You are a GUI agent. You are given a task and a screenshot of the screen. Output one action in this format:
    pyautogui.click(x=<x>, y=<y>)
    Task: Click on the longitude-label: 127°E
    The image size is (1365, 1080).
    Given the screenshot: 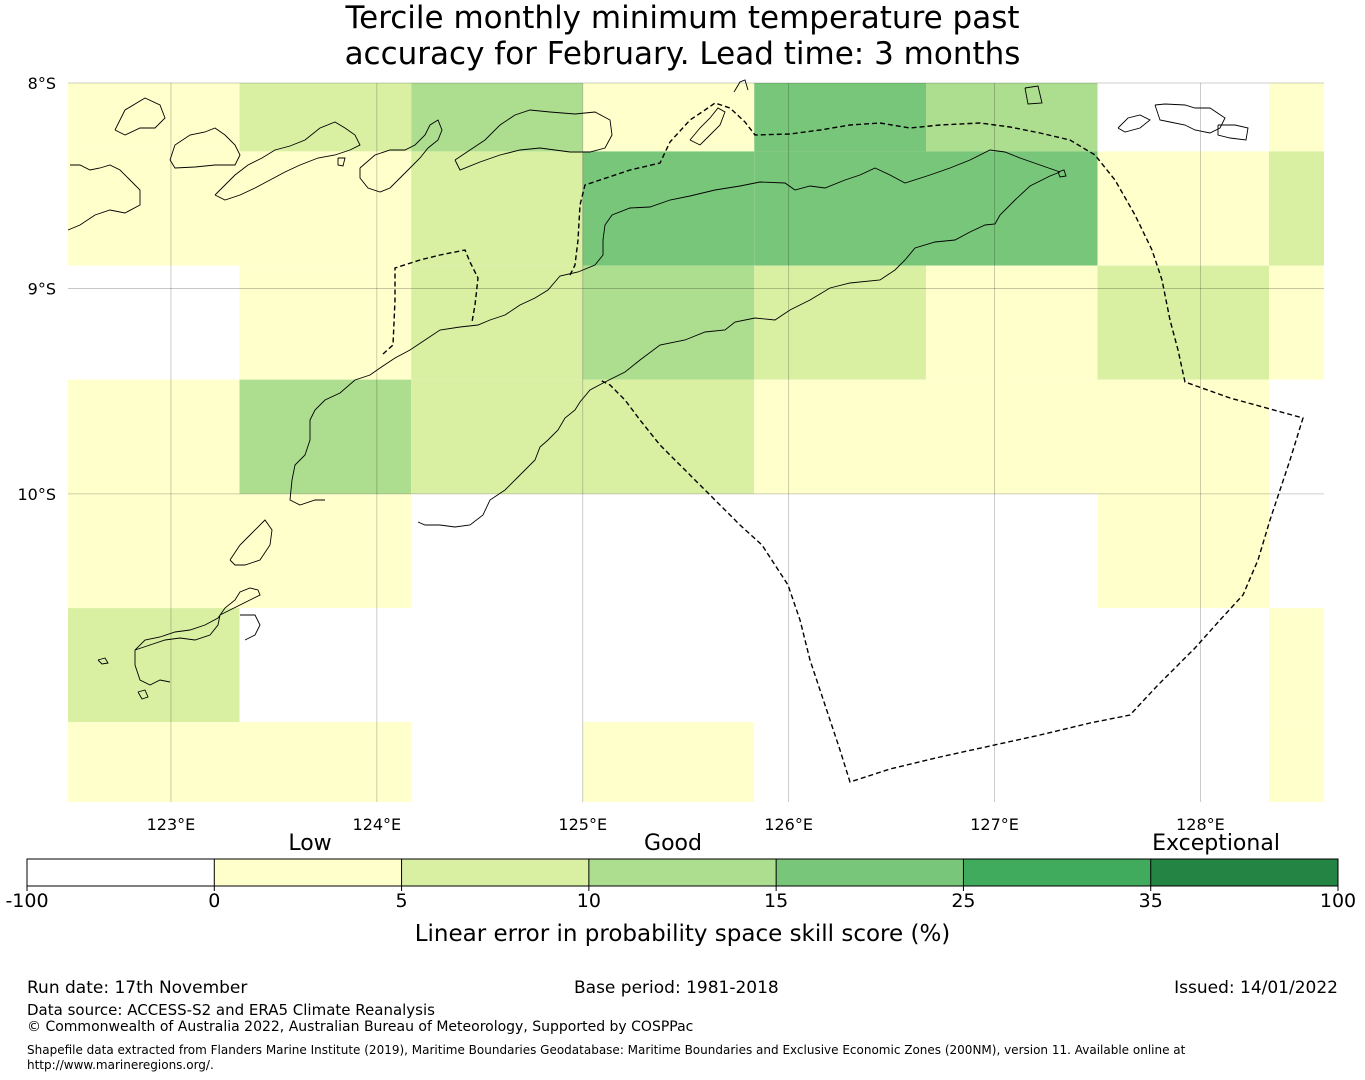 What is the action you would take?
    pyautogui.click(x=994, y=824)
    